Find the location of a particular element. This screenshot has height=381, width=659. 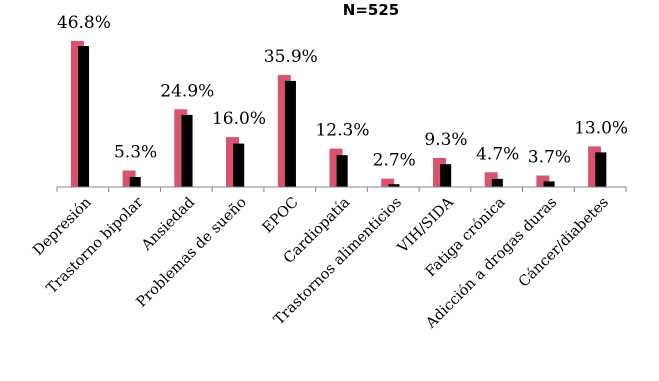

data-label: 12.3% is located at coordinates (342, 131).